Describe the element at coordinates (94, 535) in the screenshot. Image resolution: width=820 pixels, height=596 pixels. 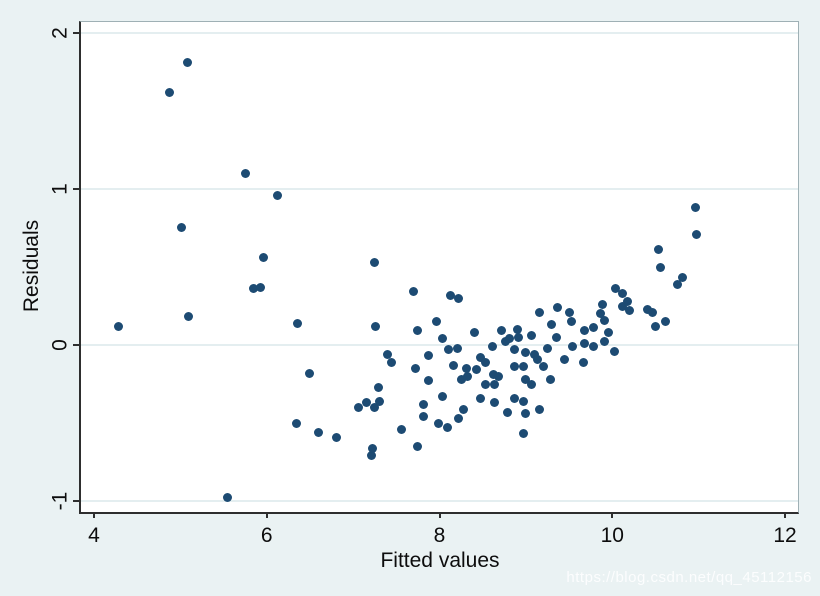
I see `x-axis-tick-label: 4` at that location.